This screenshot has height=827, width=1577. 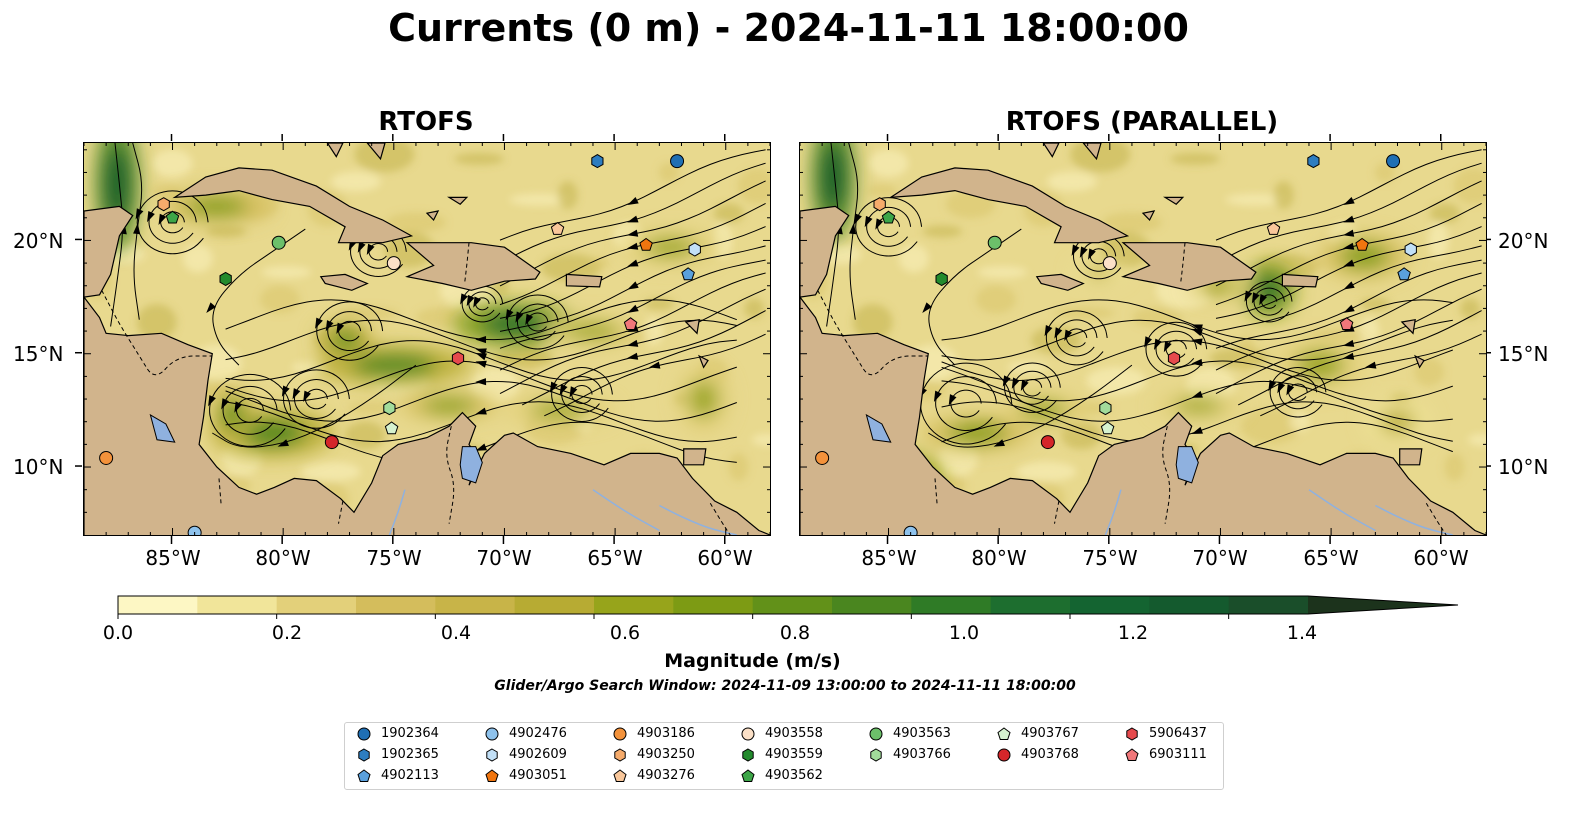 What do you see at coordinates (795, 633) in the screenshot?
I see `colorbar-tick-0-8: 0.8` at bounding box center [795, 633].